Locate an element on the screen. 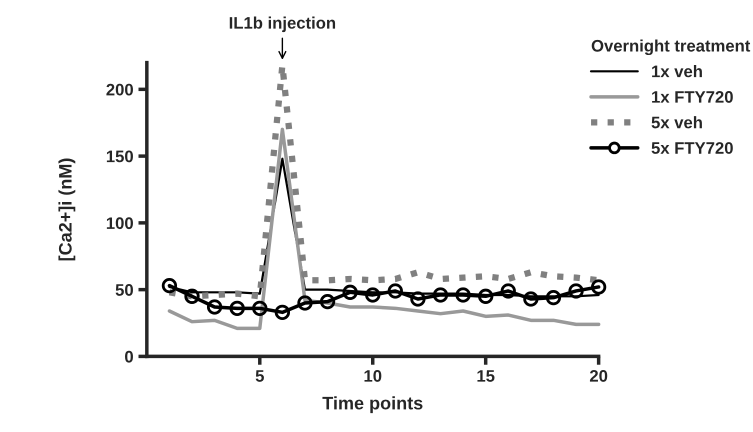 The width and height of the screenshot is (753, 432). x-axis-title: Time points is located at coordinates (372, 405).